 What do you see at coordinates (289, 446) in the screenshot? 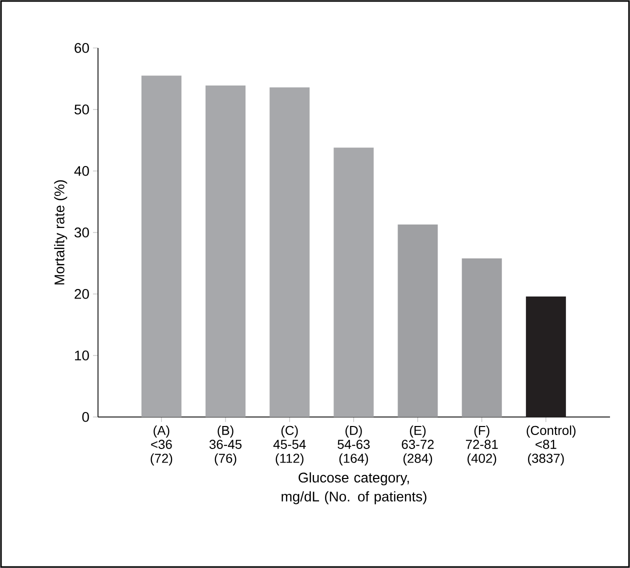
I see `x-tick-label: (C) 45-54 (112)` at bounding box center [289, 446].